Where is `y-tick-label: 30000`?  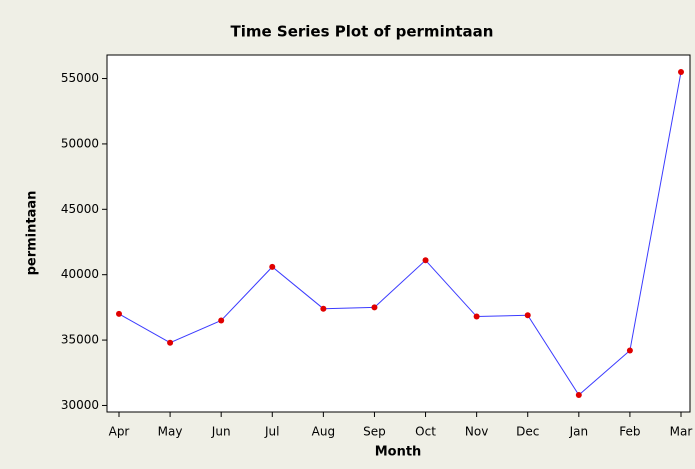 y-tick-label: 30000 is located at coordinates (80, 405).